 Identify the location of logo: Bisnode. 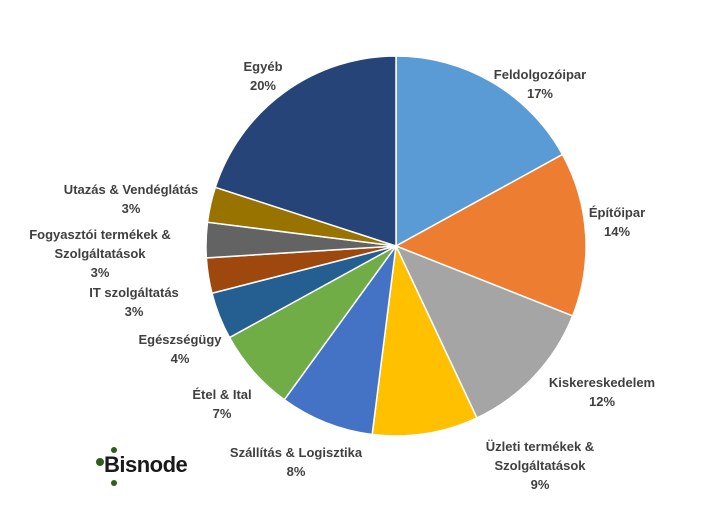
(146, 464).